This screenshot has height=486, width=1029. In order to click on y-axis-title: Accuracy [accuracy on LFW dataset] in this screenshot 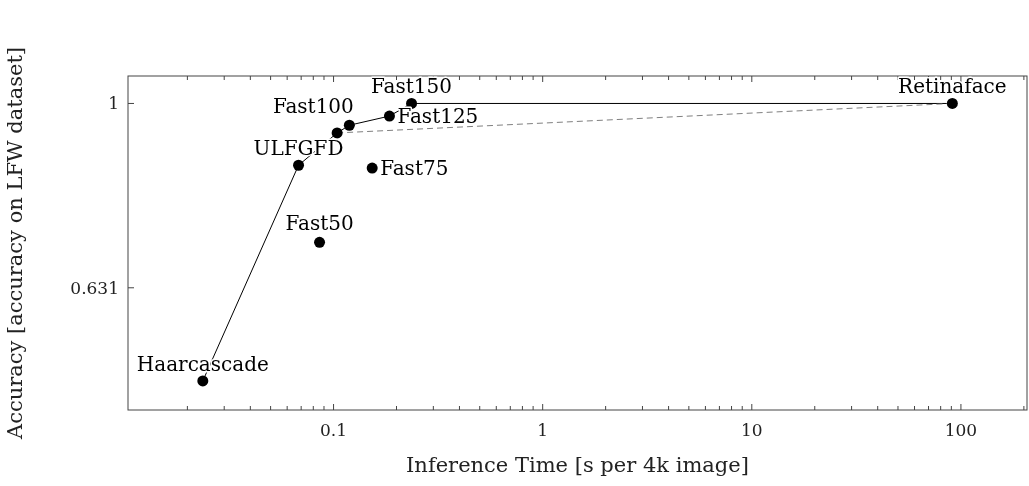, I will do `click(15, 243)`.